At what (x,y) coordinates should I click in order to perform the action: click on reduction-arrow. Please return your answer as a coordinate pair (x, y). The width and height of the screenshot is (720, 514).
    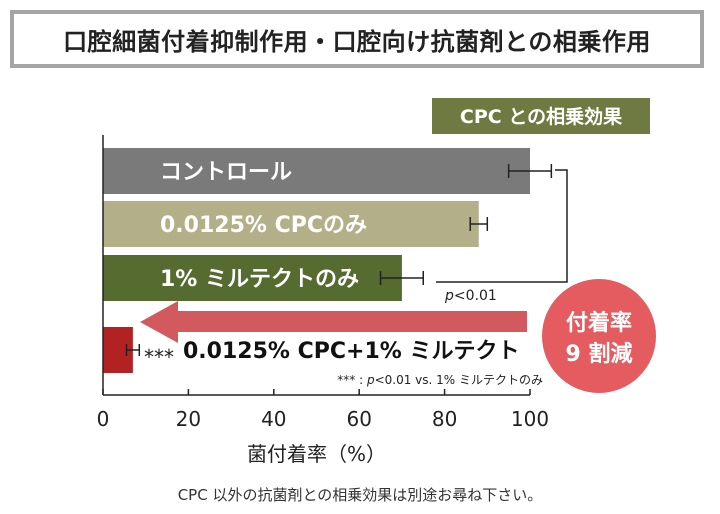
    Looking at the image, I should click on (333, 322).